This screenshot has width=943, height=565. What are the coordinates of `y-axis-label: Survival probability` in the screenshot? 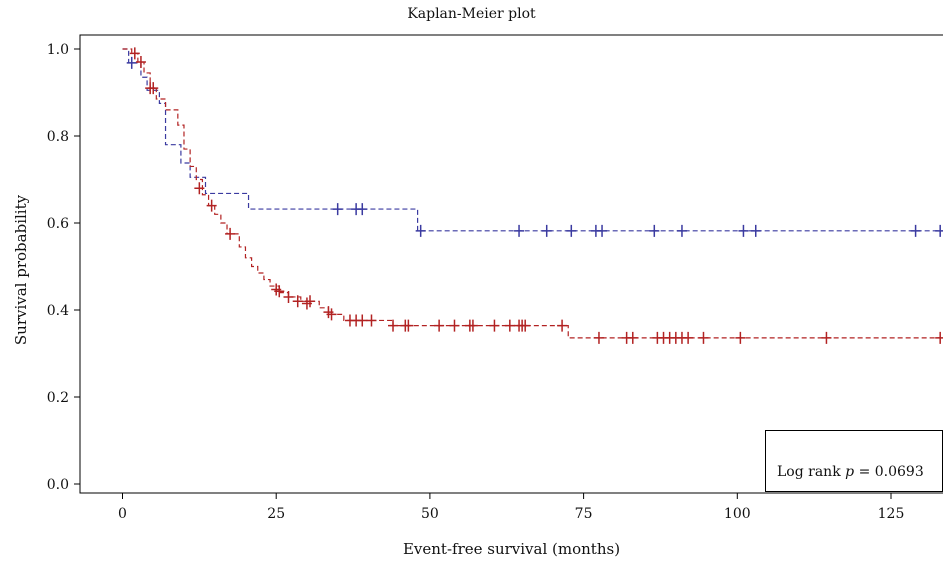 It's located at (21, 270).